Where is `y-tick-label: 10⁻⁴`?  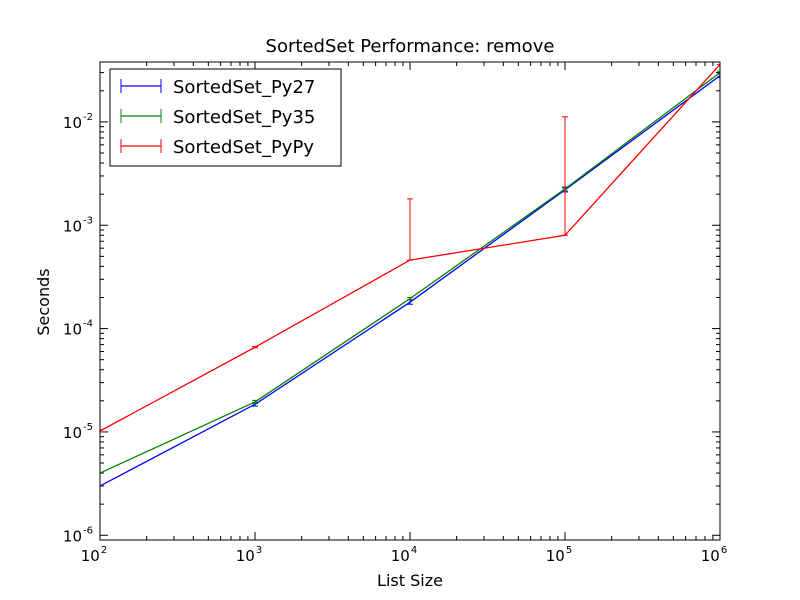 y-tick-label: 10⁻⁴ is located at coordinates (78, 329).